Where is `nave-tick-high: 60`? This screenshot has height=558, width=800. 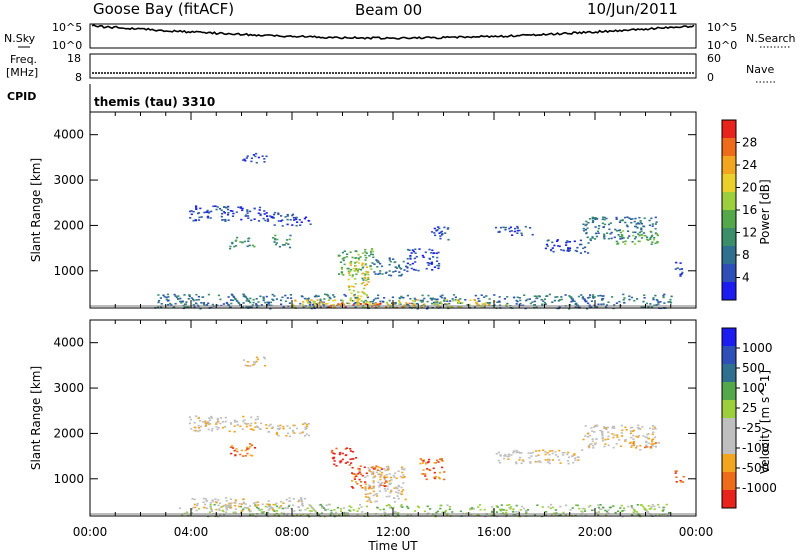 nave-tick-high: 60 is located at coordinates (714, 58).